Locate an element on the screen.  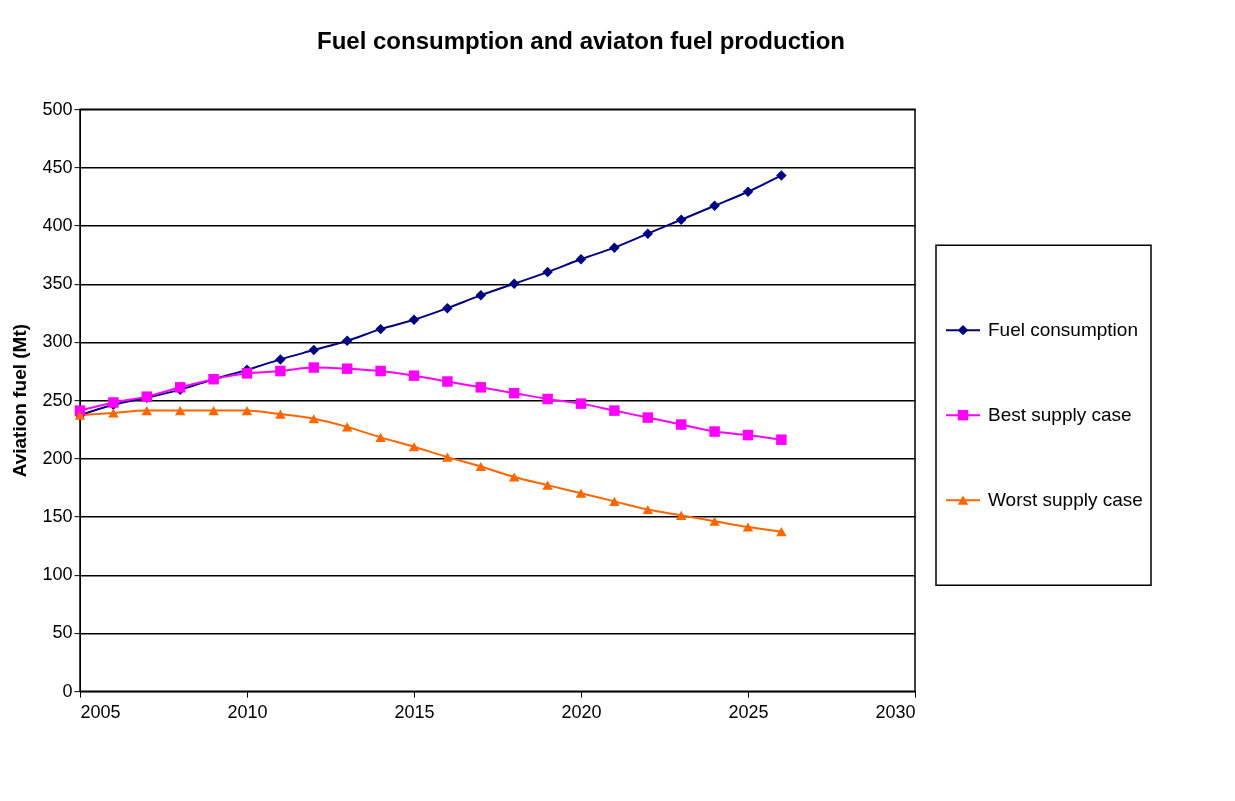
legend-label: Fuel consumption is located at coordinates (1063, 330).